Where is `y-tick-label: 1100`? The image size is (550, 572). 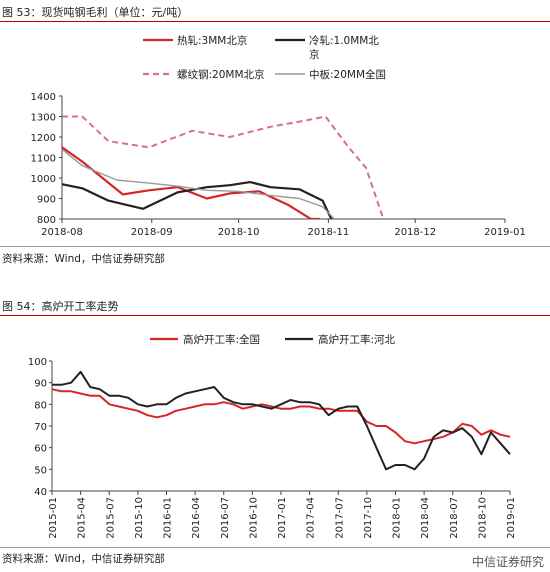
y-tick-label: 1100 is located at coordinates (43, 159).